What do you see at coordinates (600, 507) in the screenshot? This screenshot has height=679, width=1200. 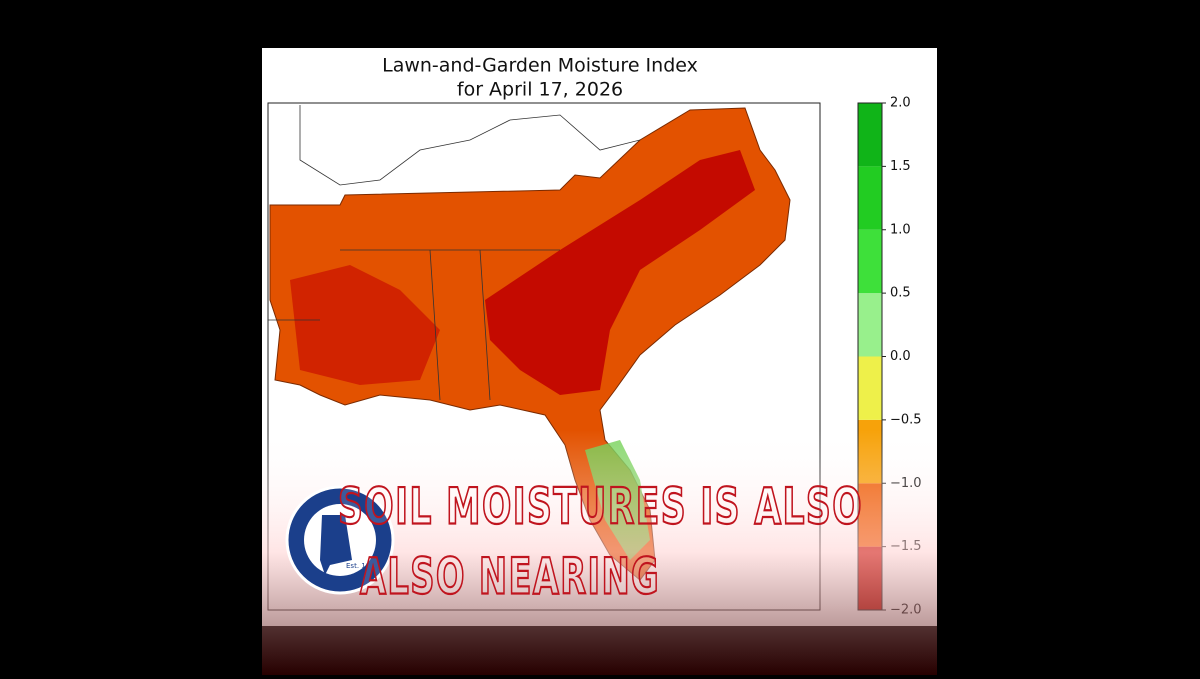 I see `caption-line: SOIL MOISTURES IS ALSO` at bounding box center [600, 507].